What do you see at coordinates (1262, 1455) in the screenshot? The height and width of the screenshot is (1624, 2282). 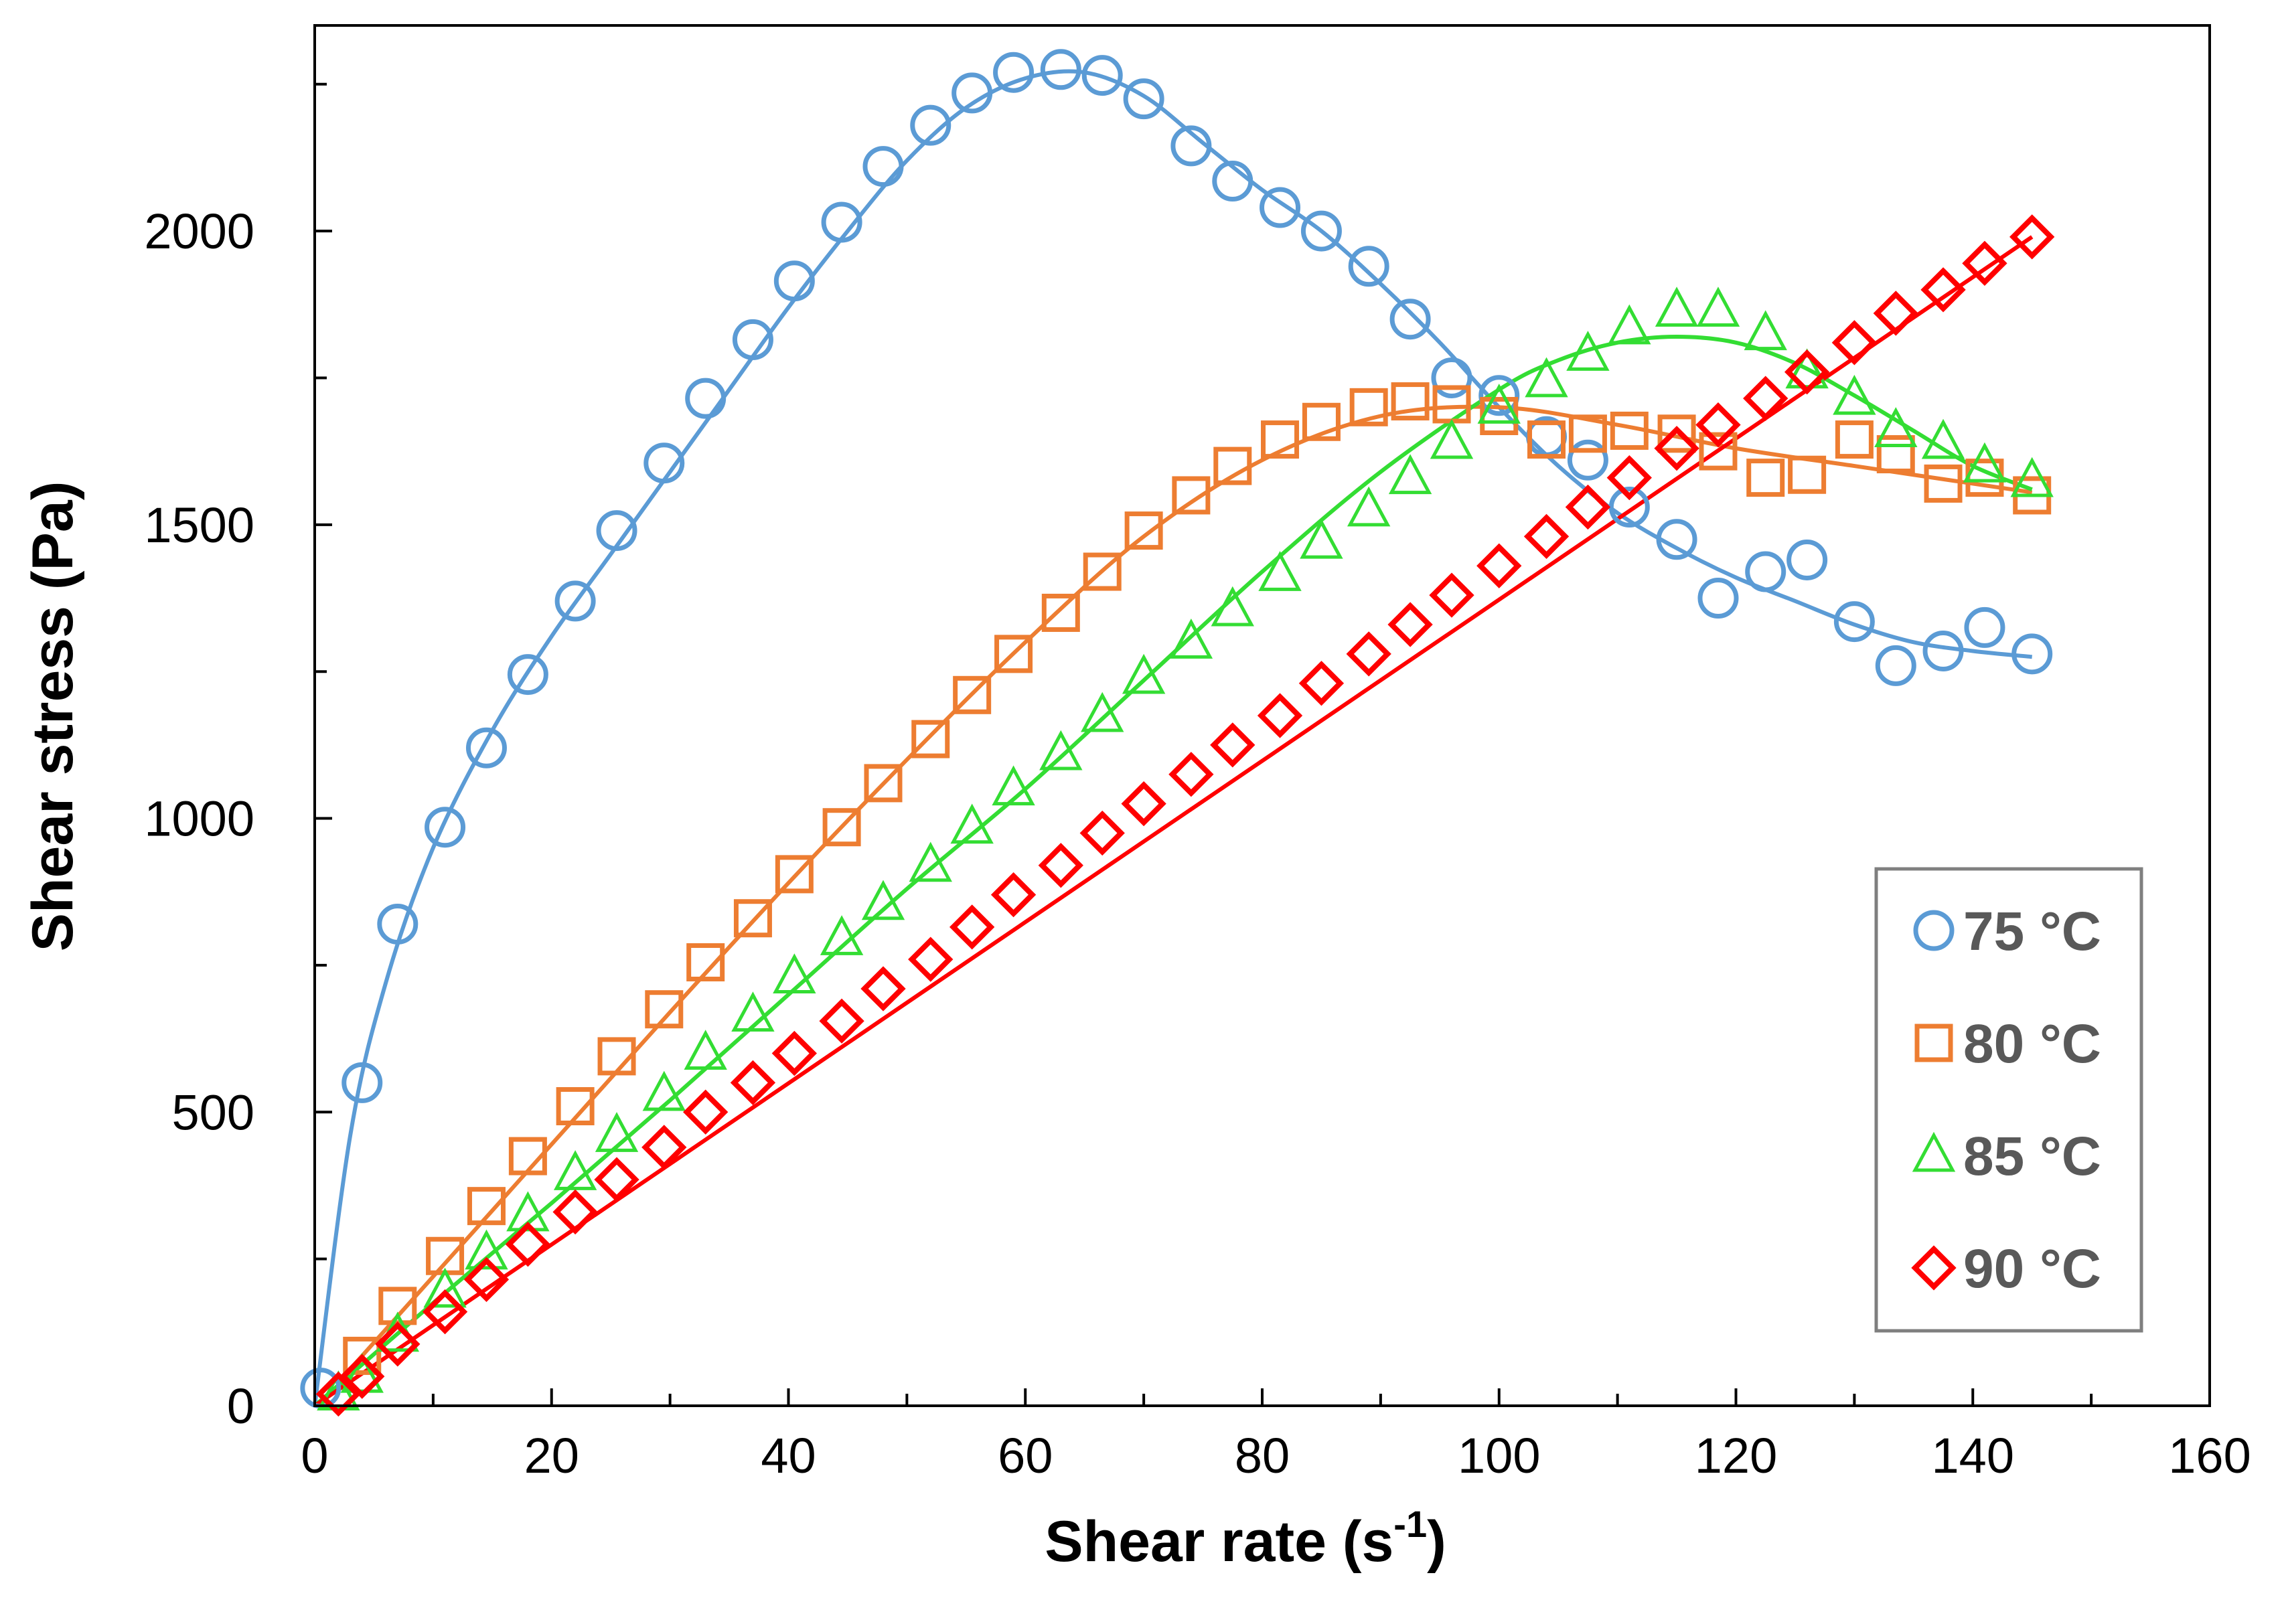 I see `x-tick-label: 80` at bounding box center [1262, 1455].